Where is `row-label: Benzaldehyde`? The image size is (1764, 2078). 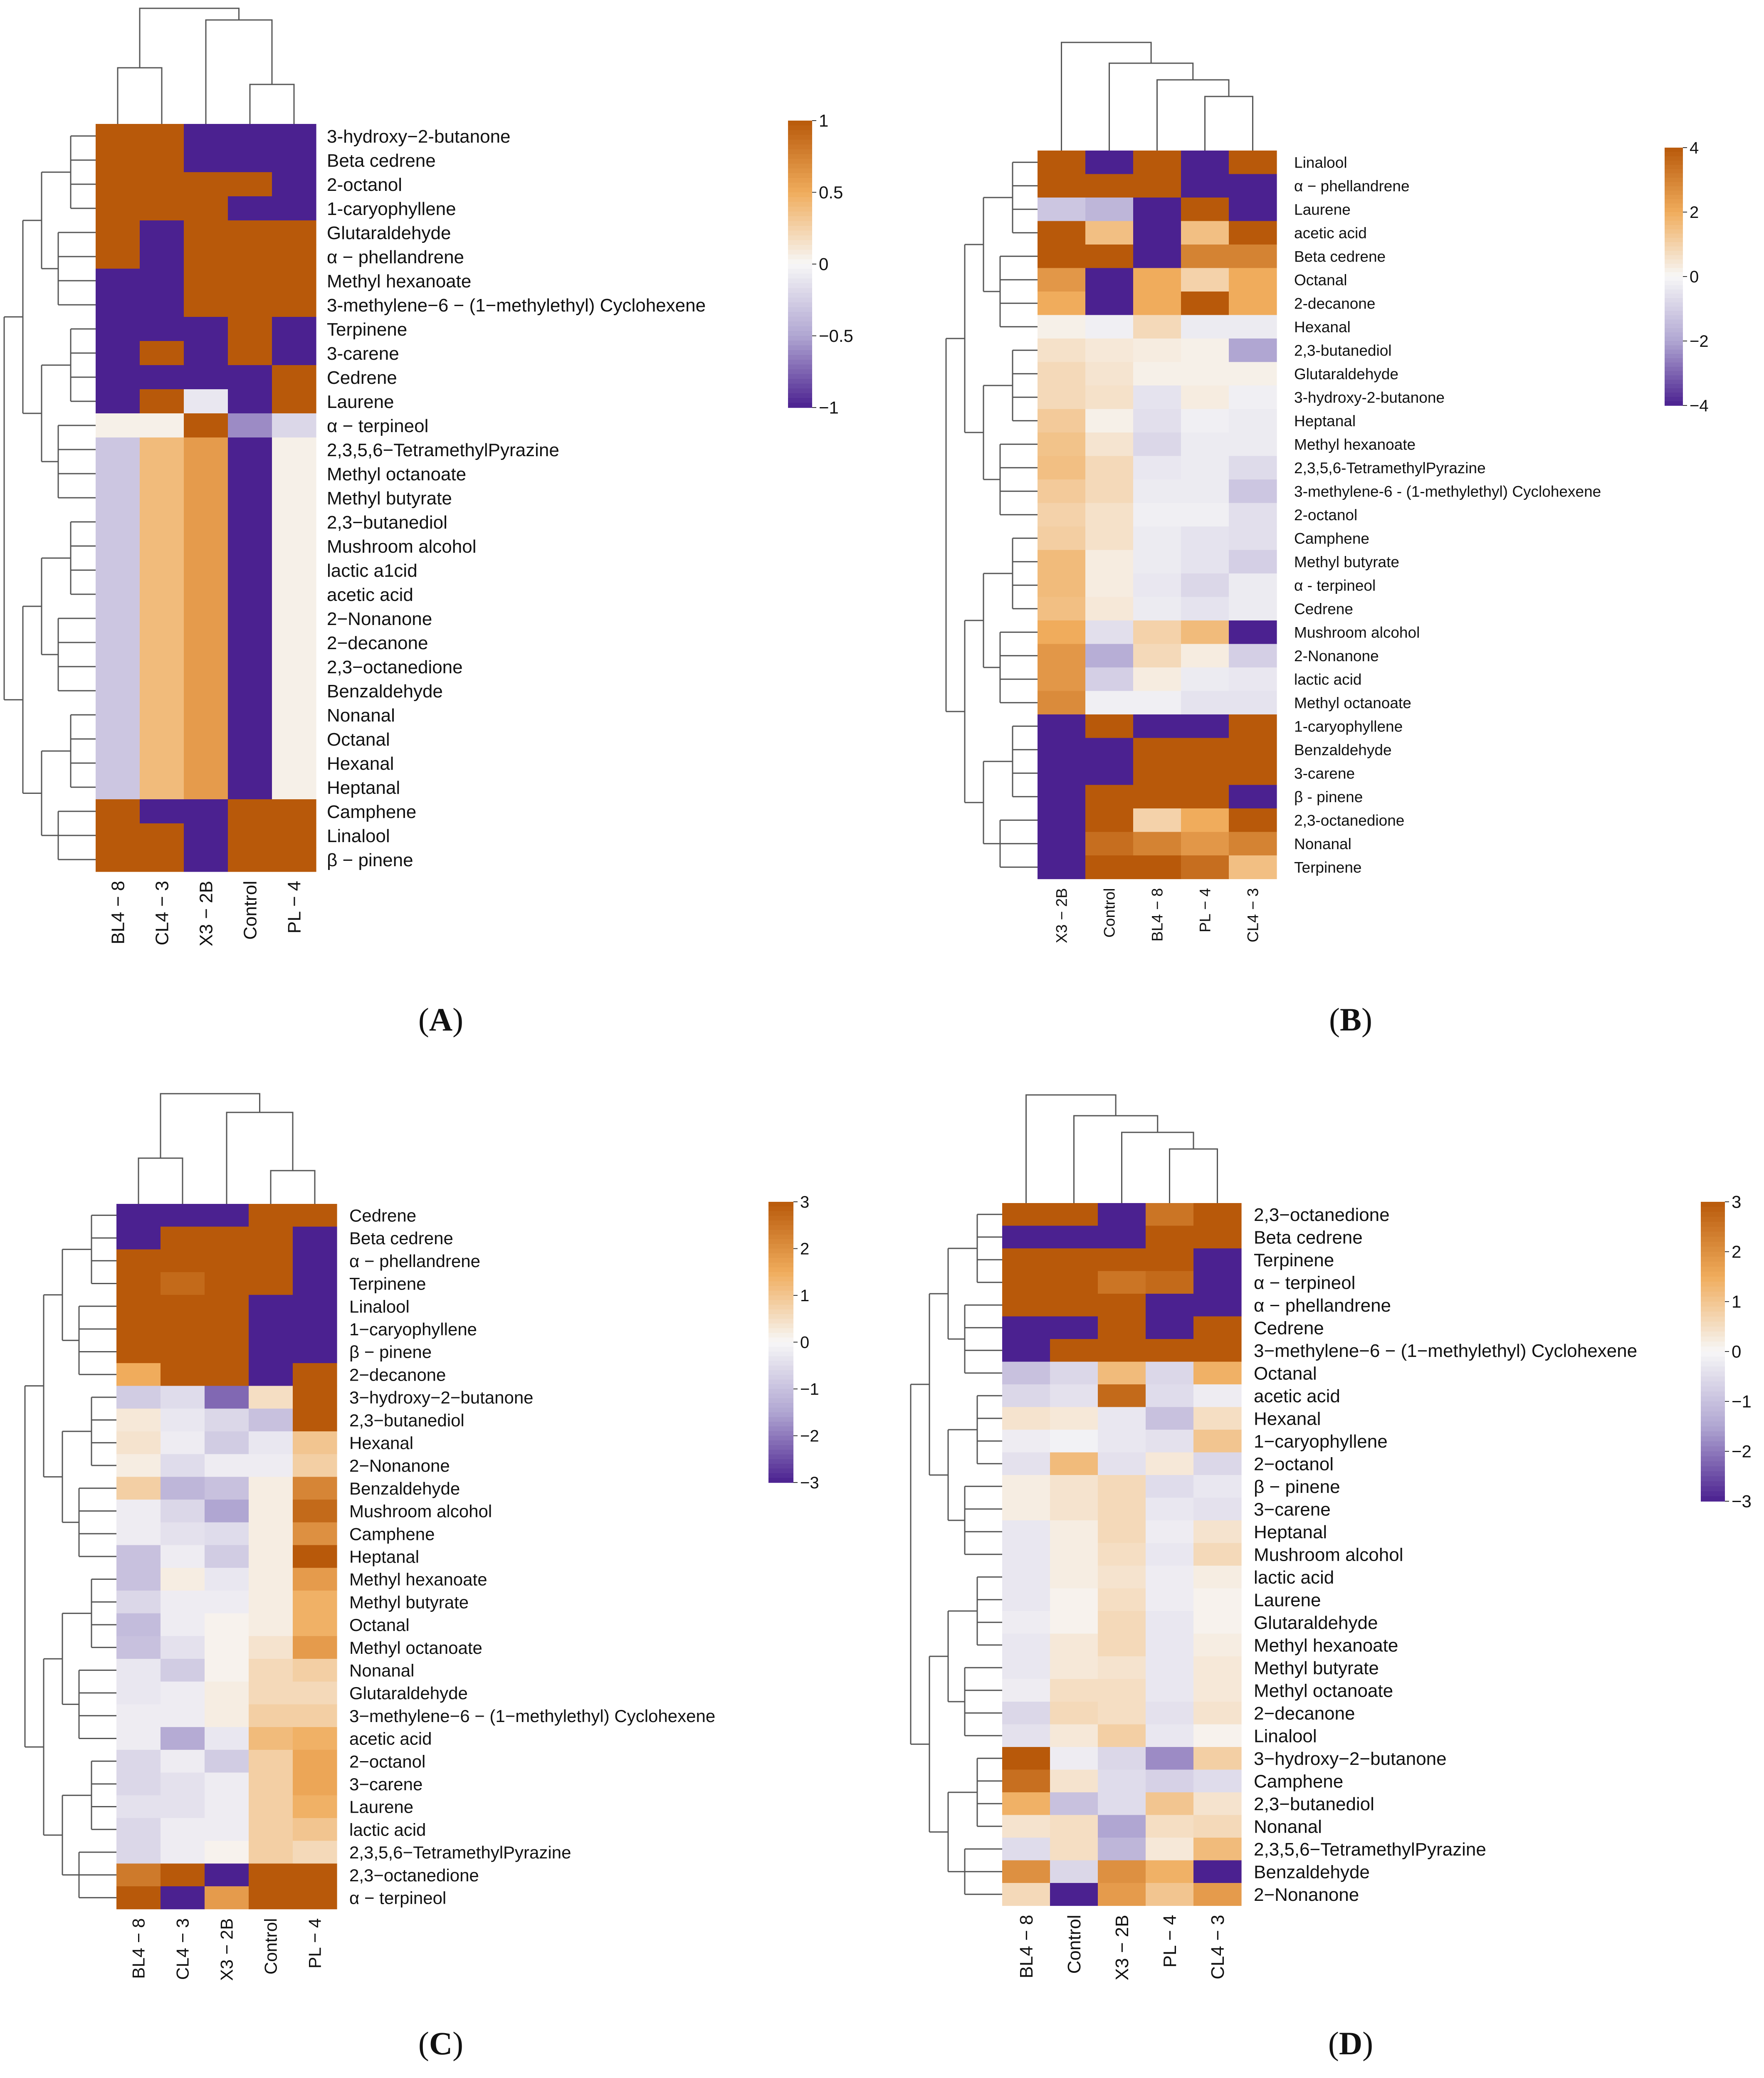 row-label: Benzaldehyde is located at coordinates (385, 691).